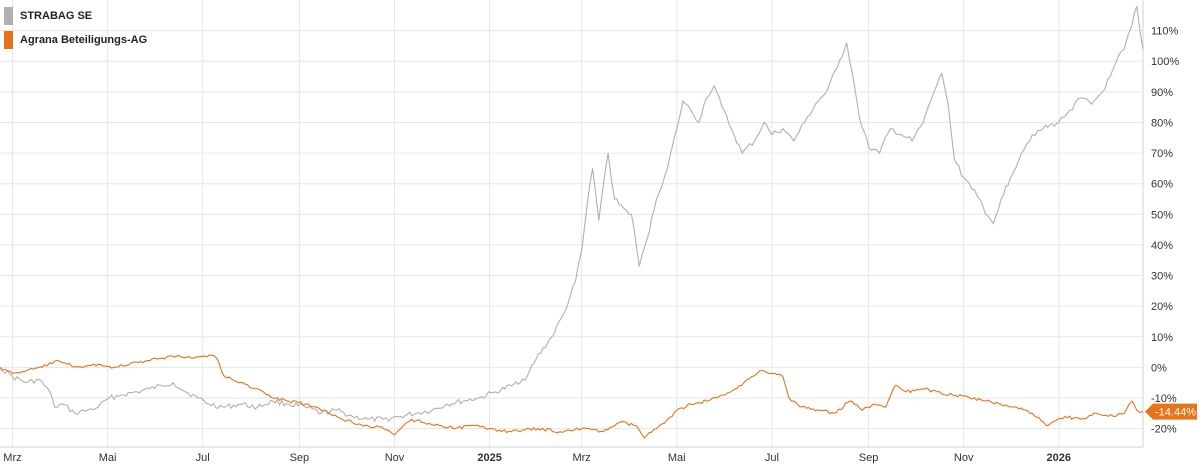 Image resolution: width=1200 pixels, height=474 pixels. I want to click on y-tick-label: 80%, so click(1162, 123).